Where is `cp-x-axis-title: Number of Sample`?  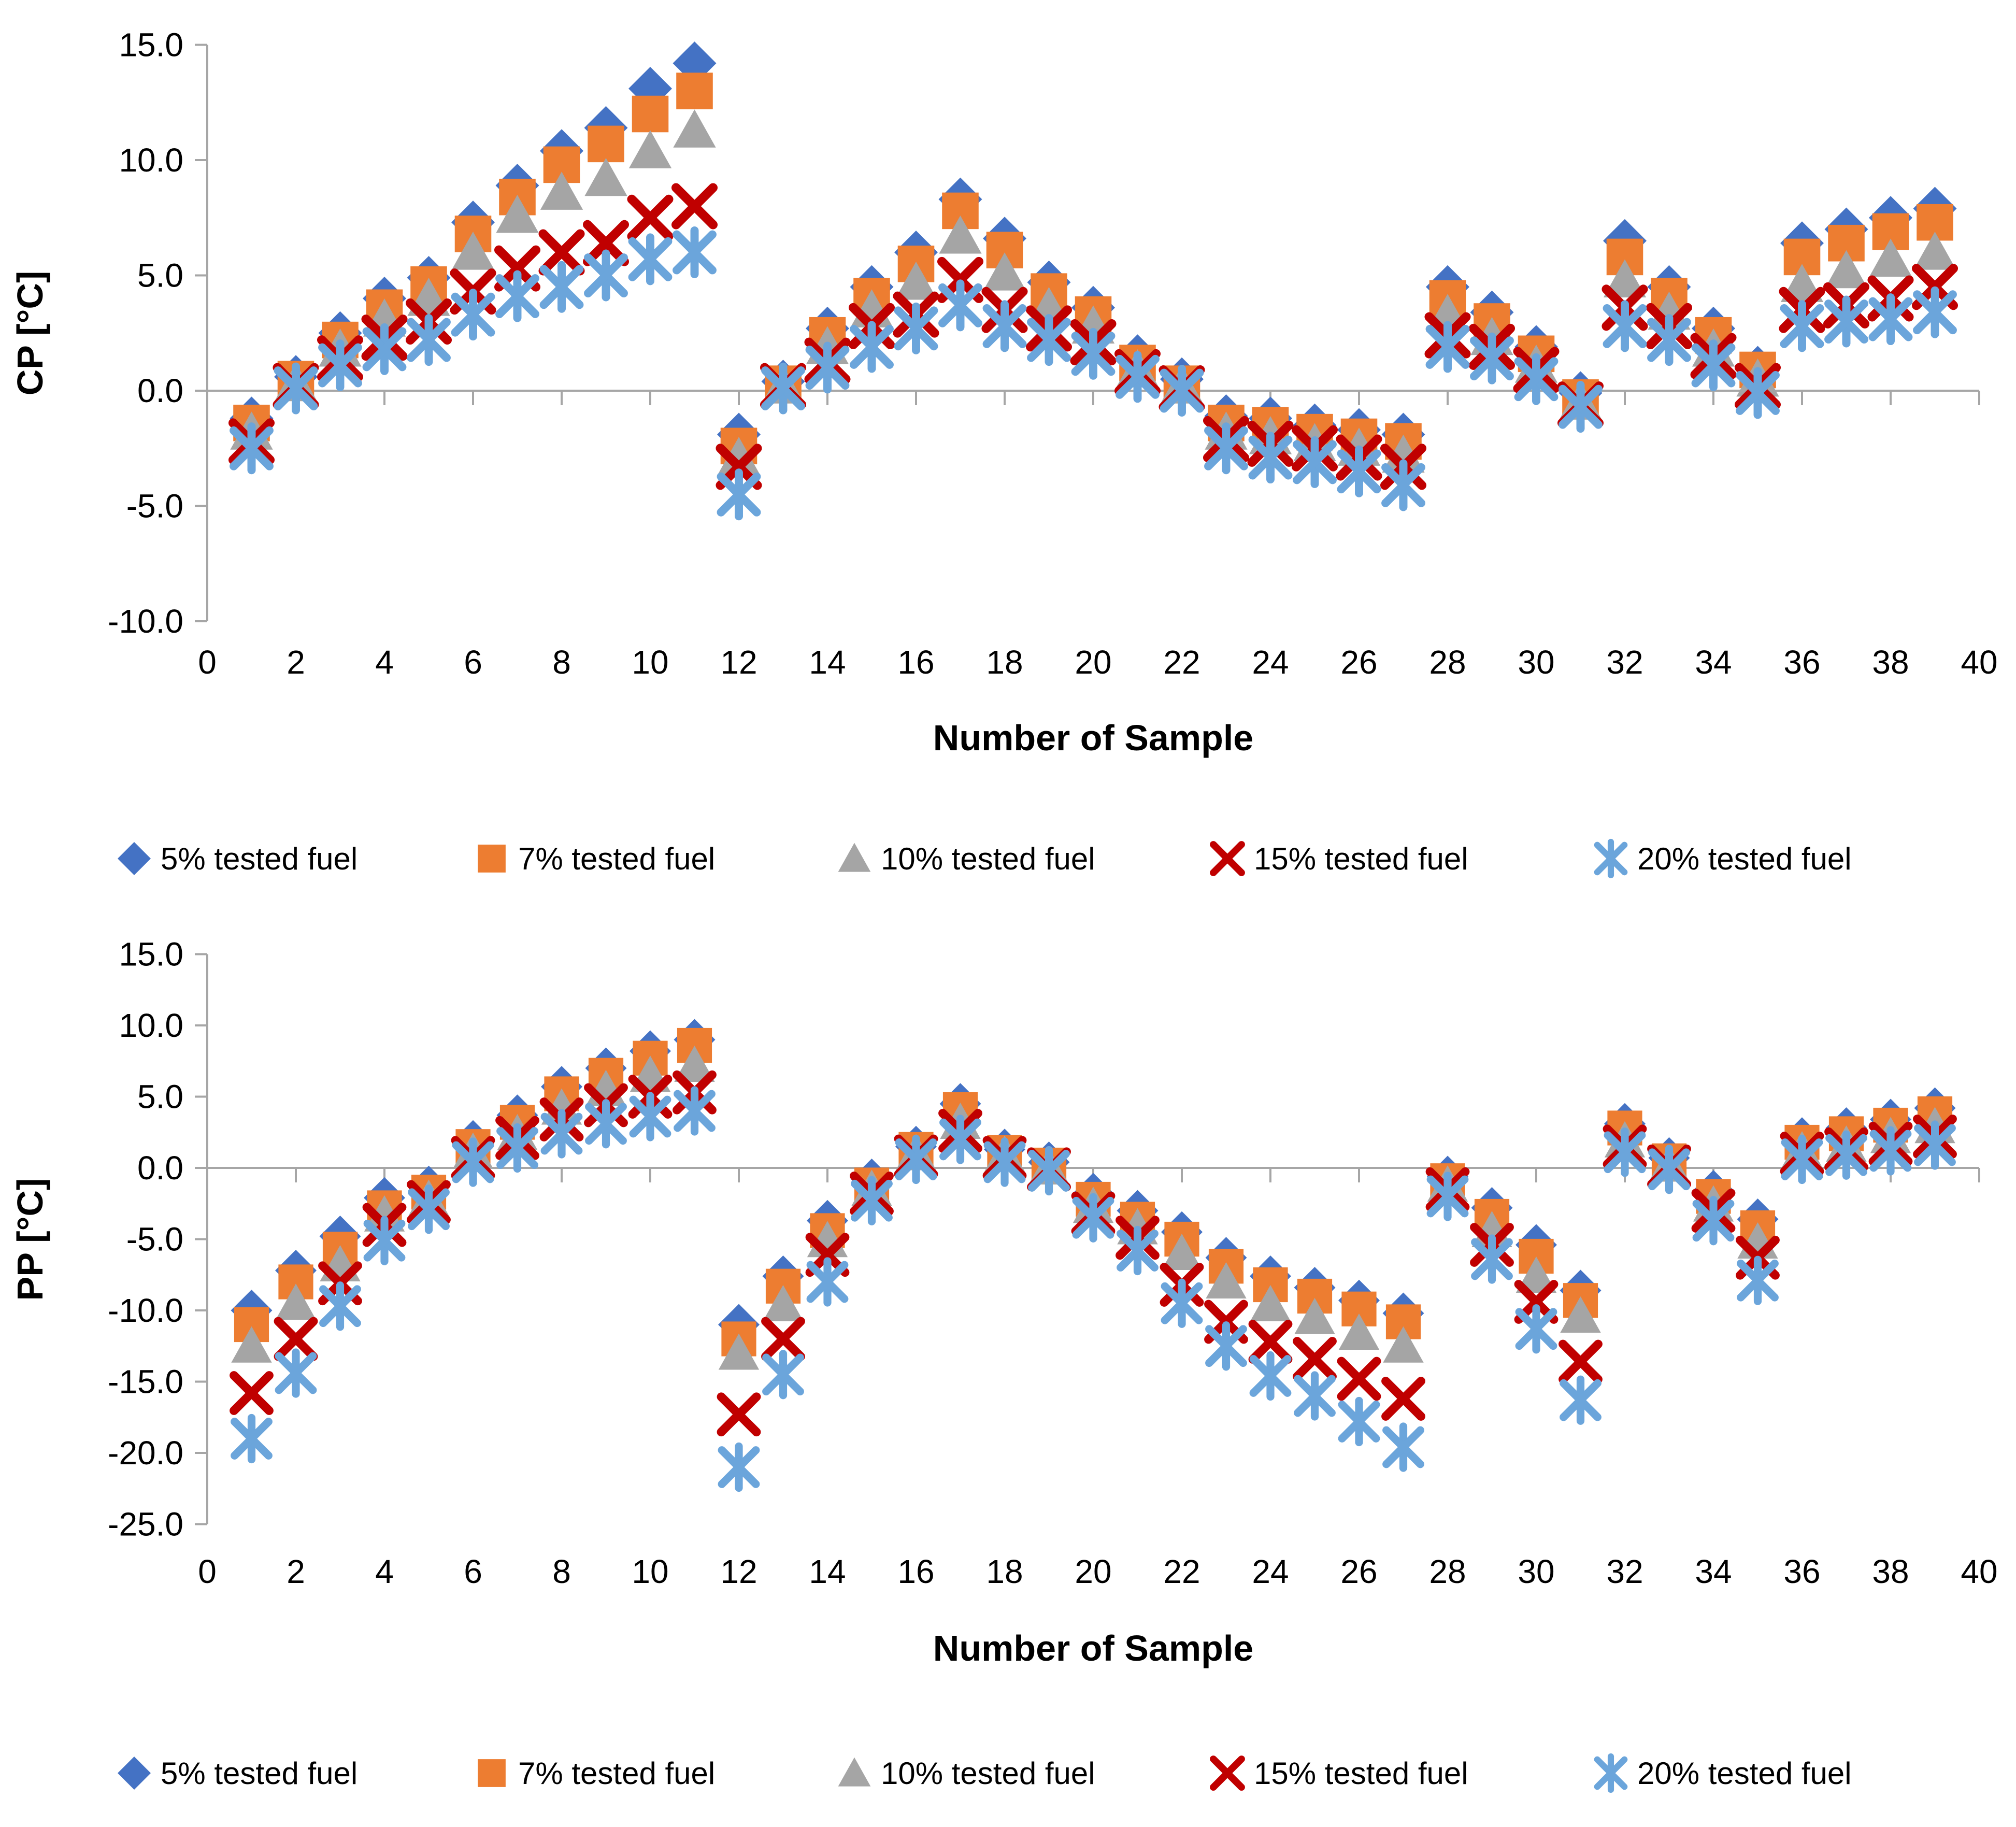
cp-x-axis-title: Number of Sample is located at coordinates (1093, 738).